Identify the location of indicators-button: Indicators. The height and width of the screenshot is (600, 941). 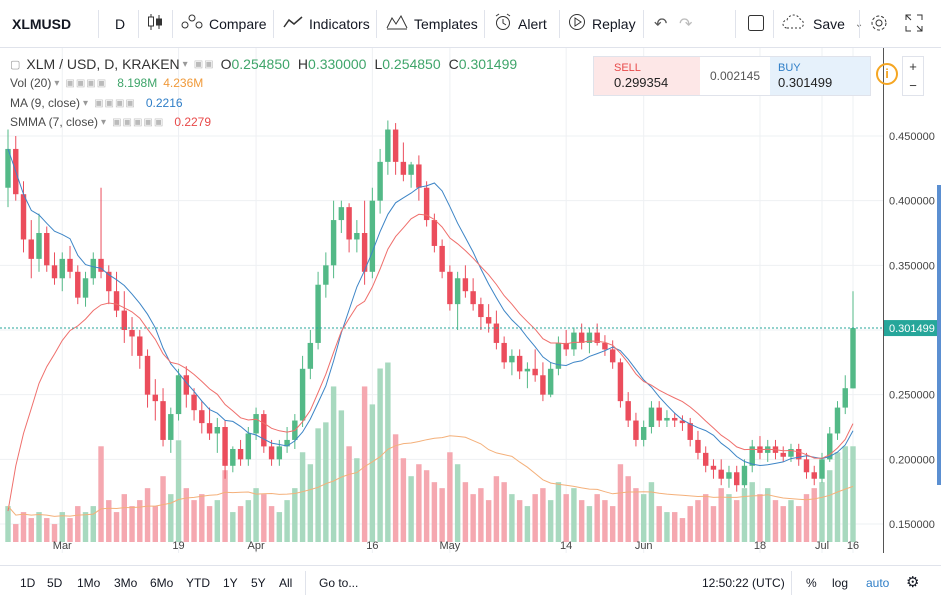
(326, 24).